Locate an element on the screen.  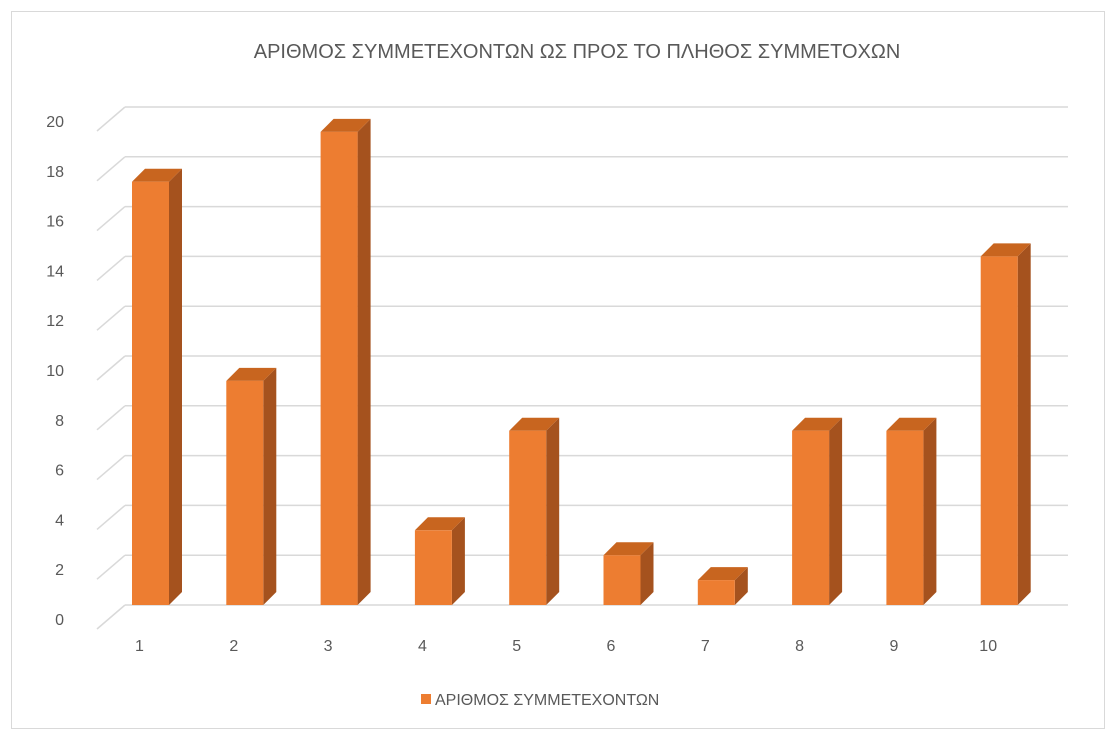
x-tick-label: 5 is located at coordinates (516, 646).